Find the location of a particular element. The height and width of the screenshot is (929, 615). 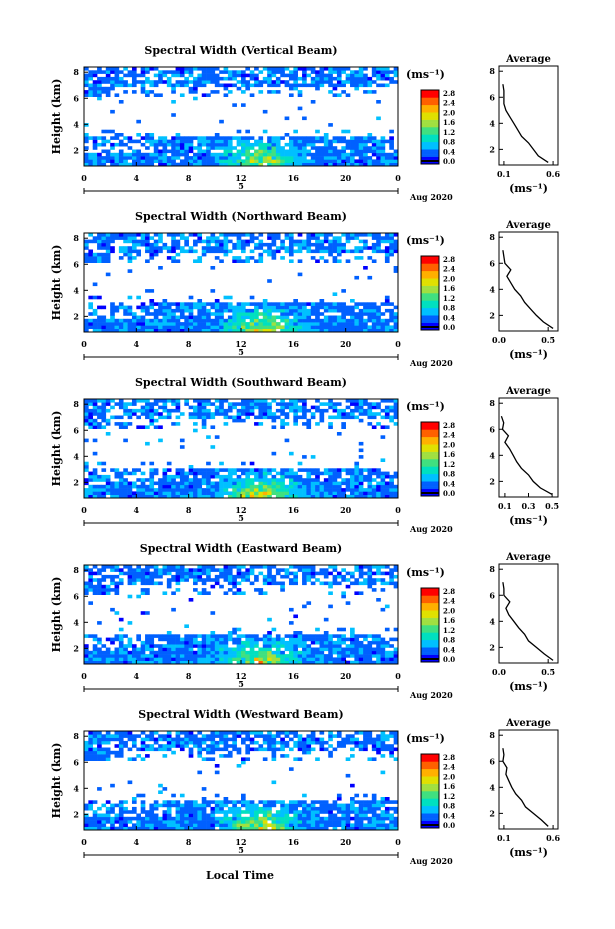

colorbar-zero-line is located at coordinates (430, 161).